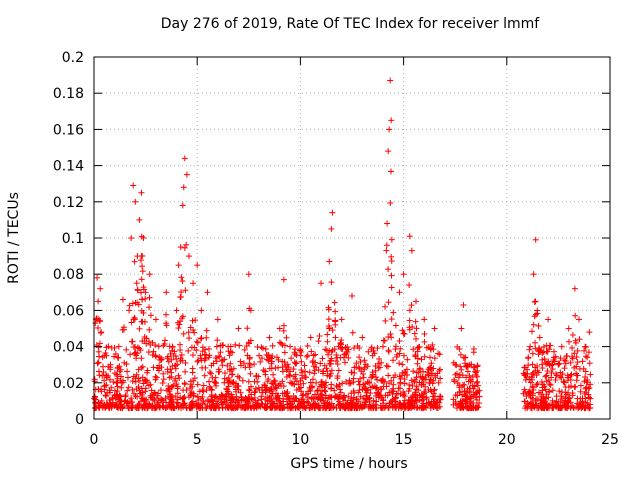  What do you see at coordinates (68, 311) in the screenshot?
I see `y-tick-label: 0.06` at bounding box center [68, 311].